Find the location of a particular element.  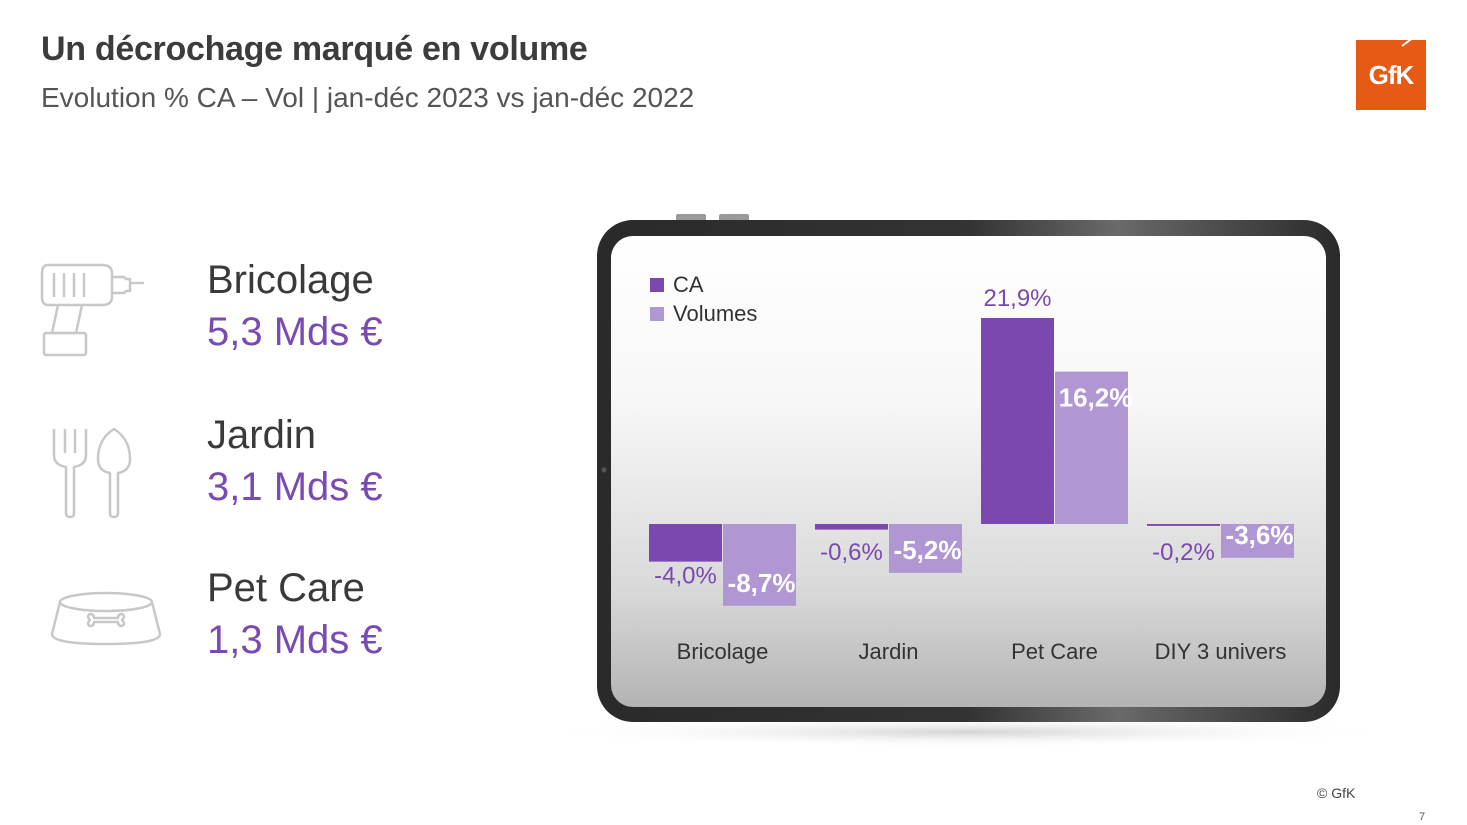

data-label-volumes-jardin: -5,2% is located at coordinates (928, 550).